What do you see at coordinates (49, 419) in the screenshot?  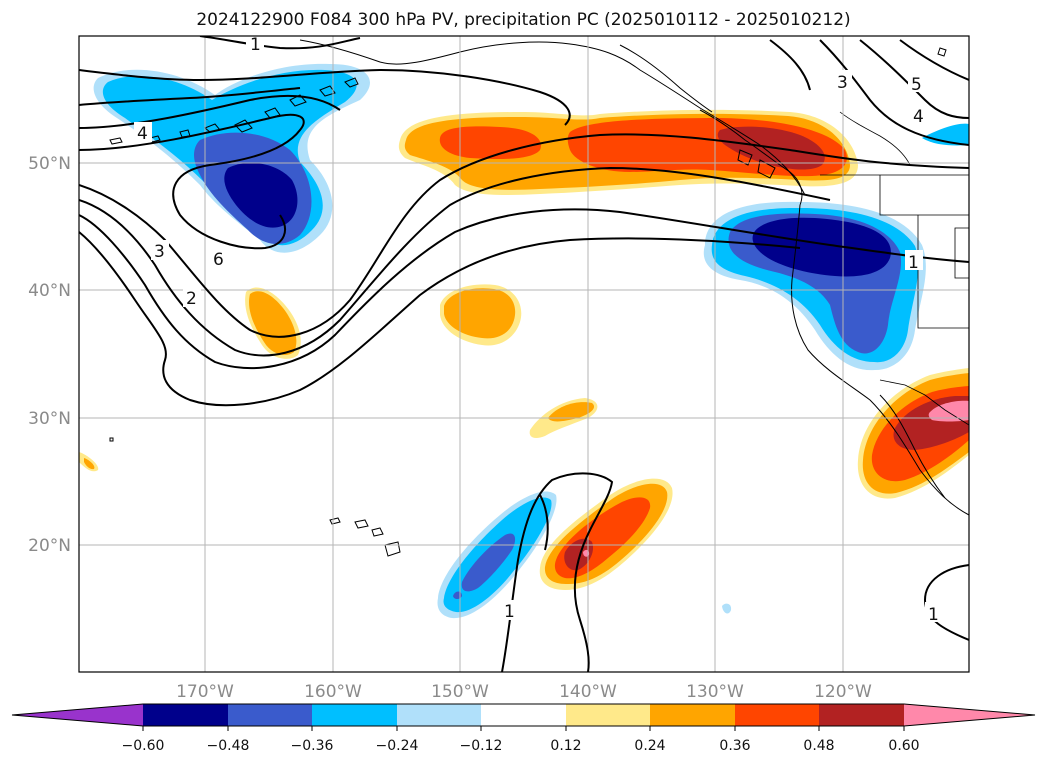 I see `lat-label: 30°N` at bounding box center [49, 419].